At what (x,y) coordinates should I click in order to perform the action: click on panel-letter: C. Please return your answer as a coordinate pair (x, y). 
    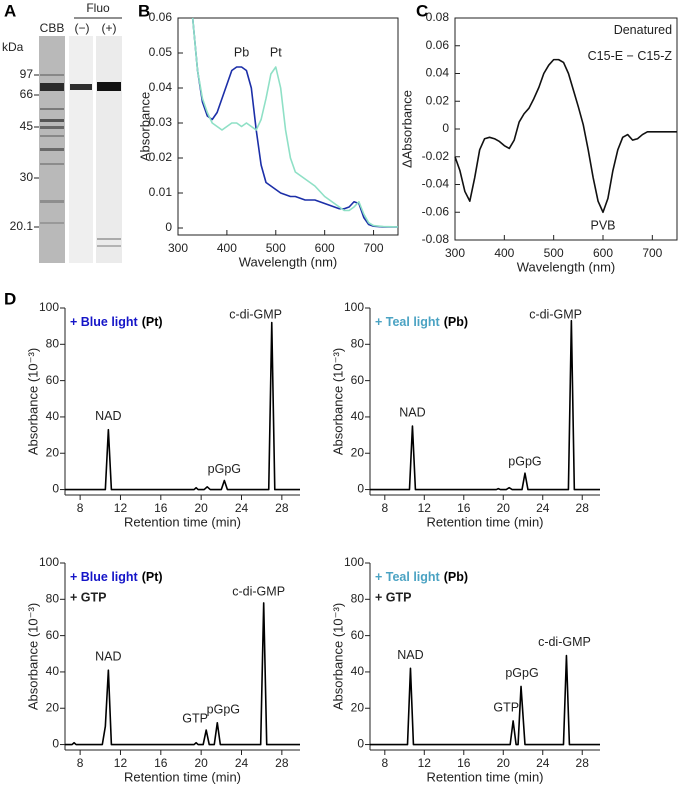
    Looking at the image, I should click on (422, 10).